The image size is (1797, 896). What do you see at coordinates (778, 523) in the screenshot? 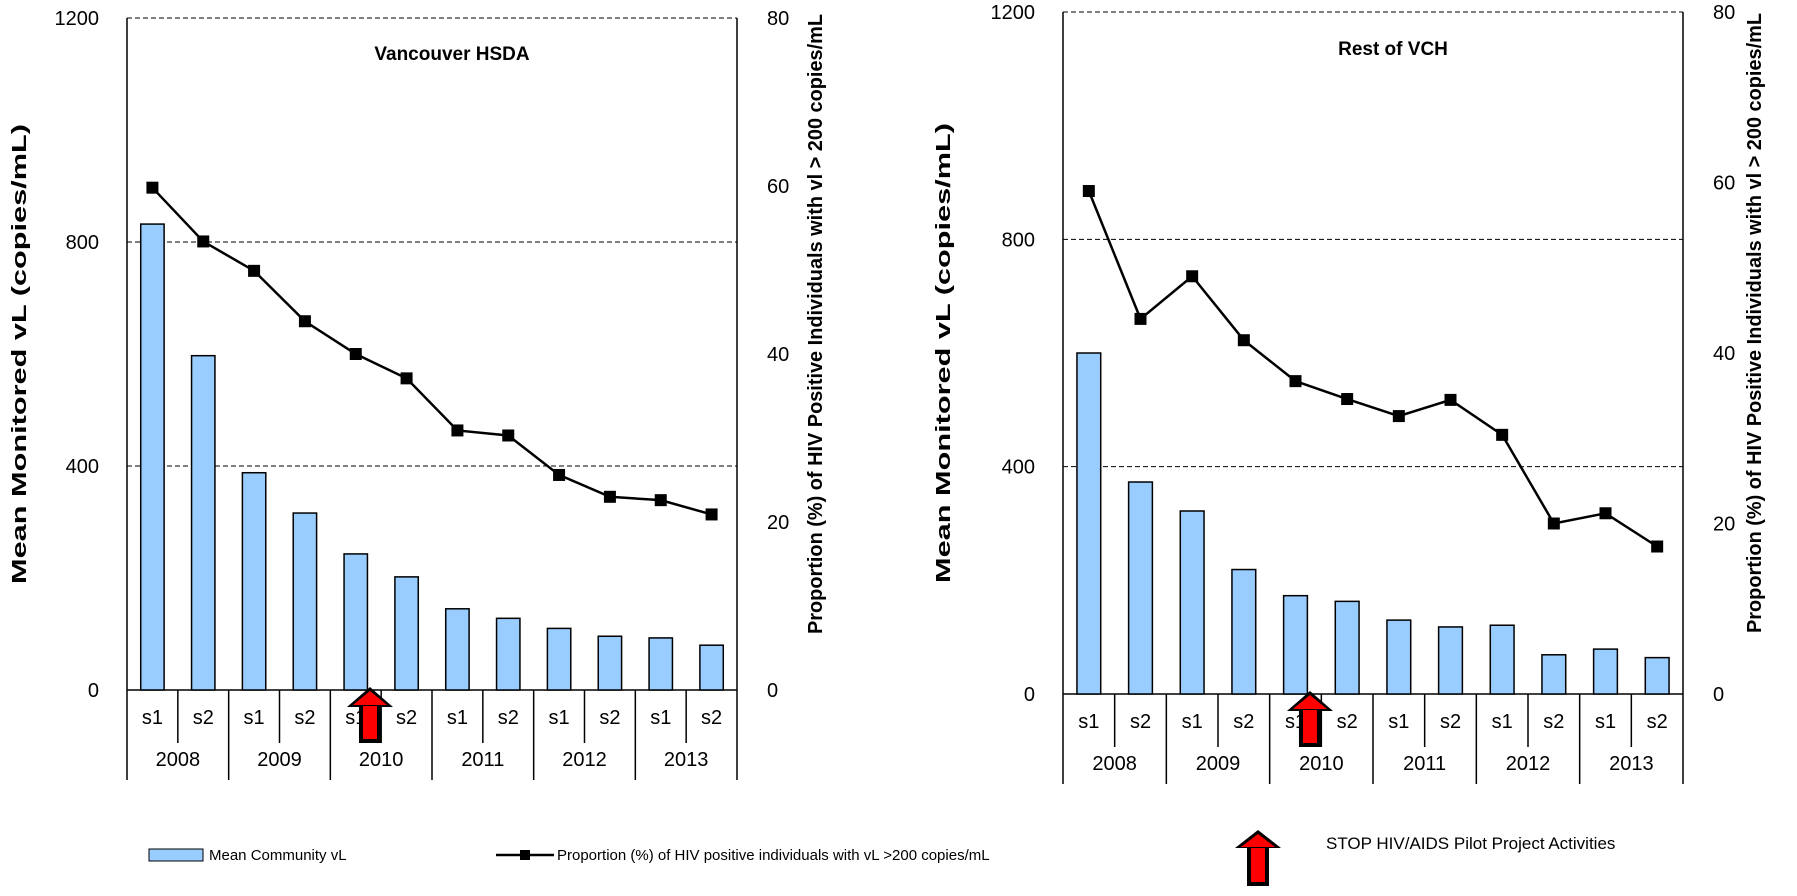
I see `y2-tick-label: 20` at bounding box center [778, 523].